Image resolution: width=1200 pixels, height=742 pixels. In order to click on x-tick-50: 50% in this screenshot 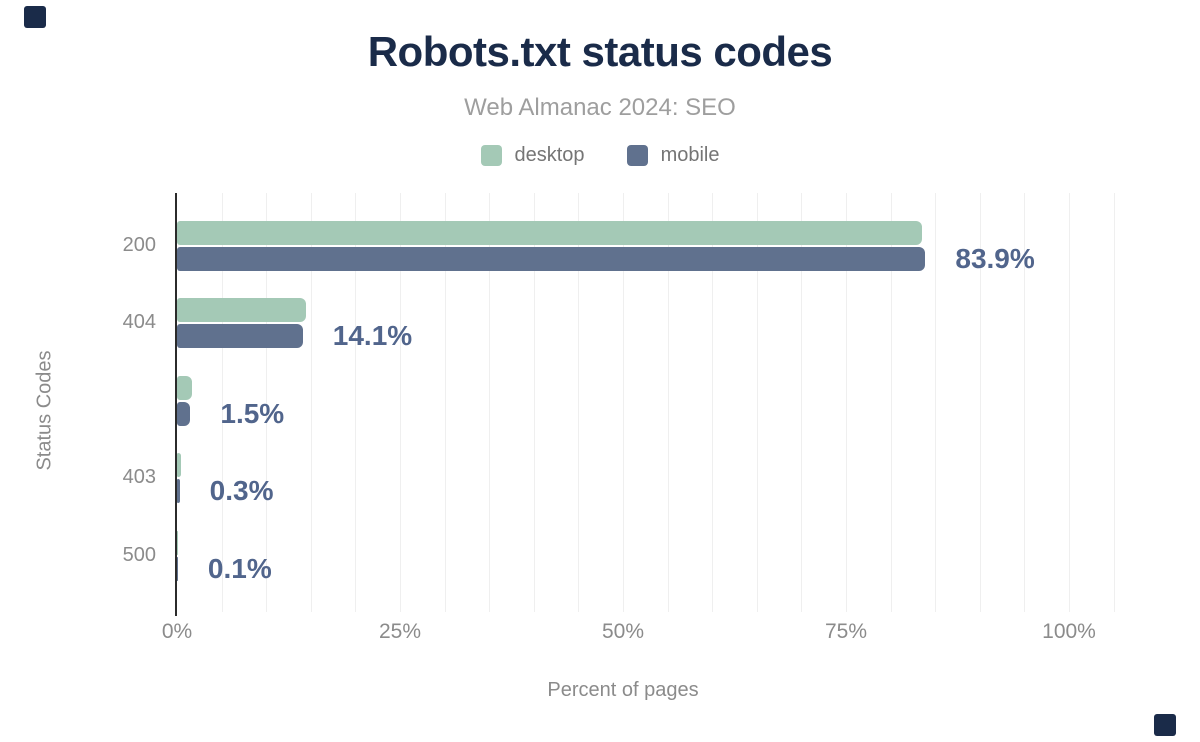, I will do `click(623, 631)`.